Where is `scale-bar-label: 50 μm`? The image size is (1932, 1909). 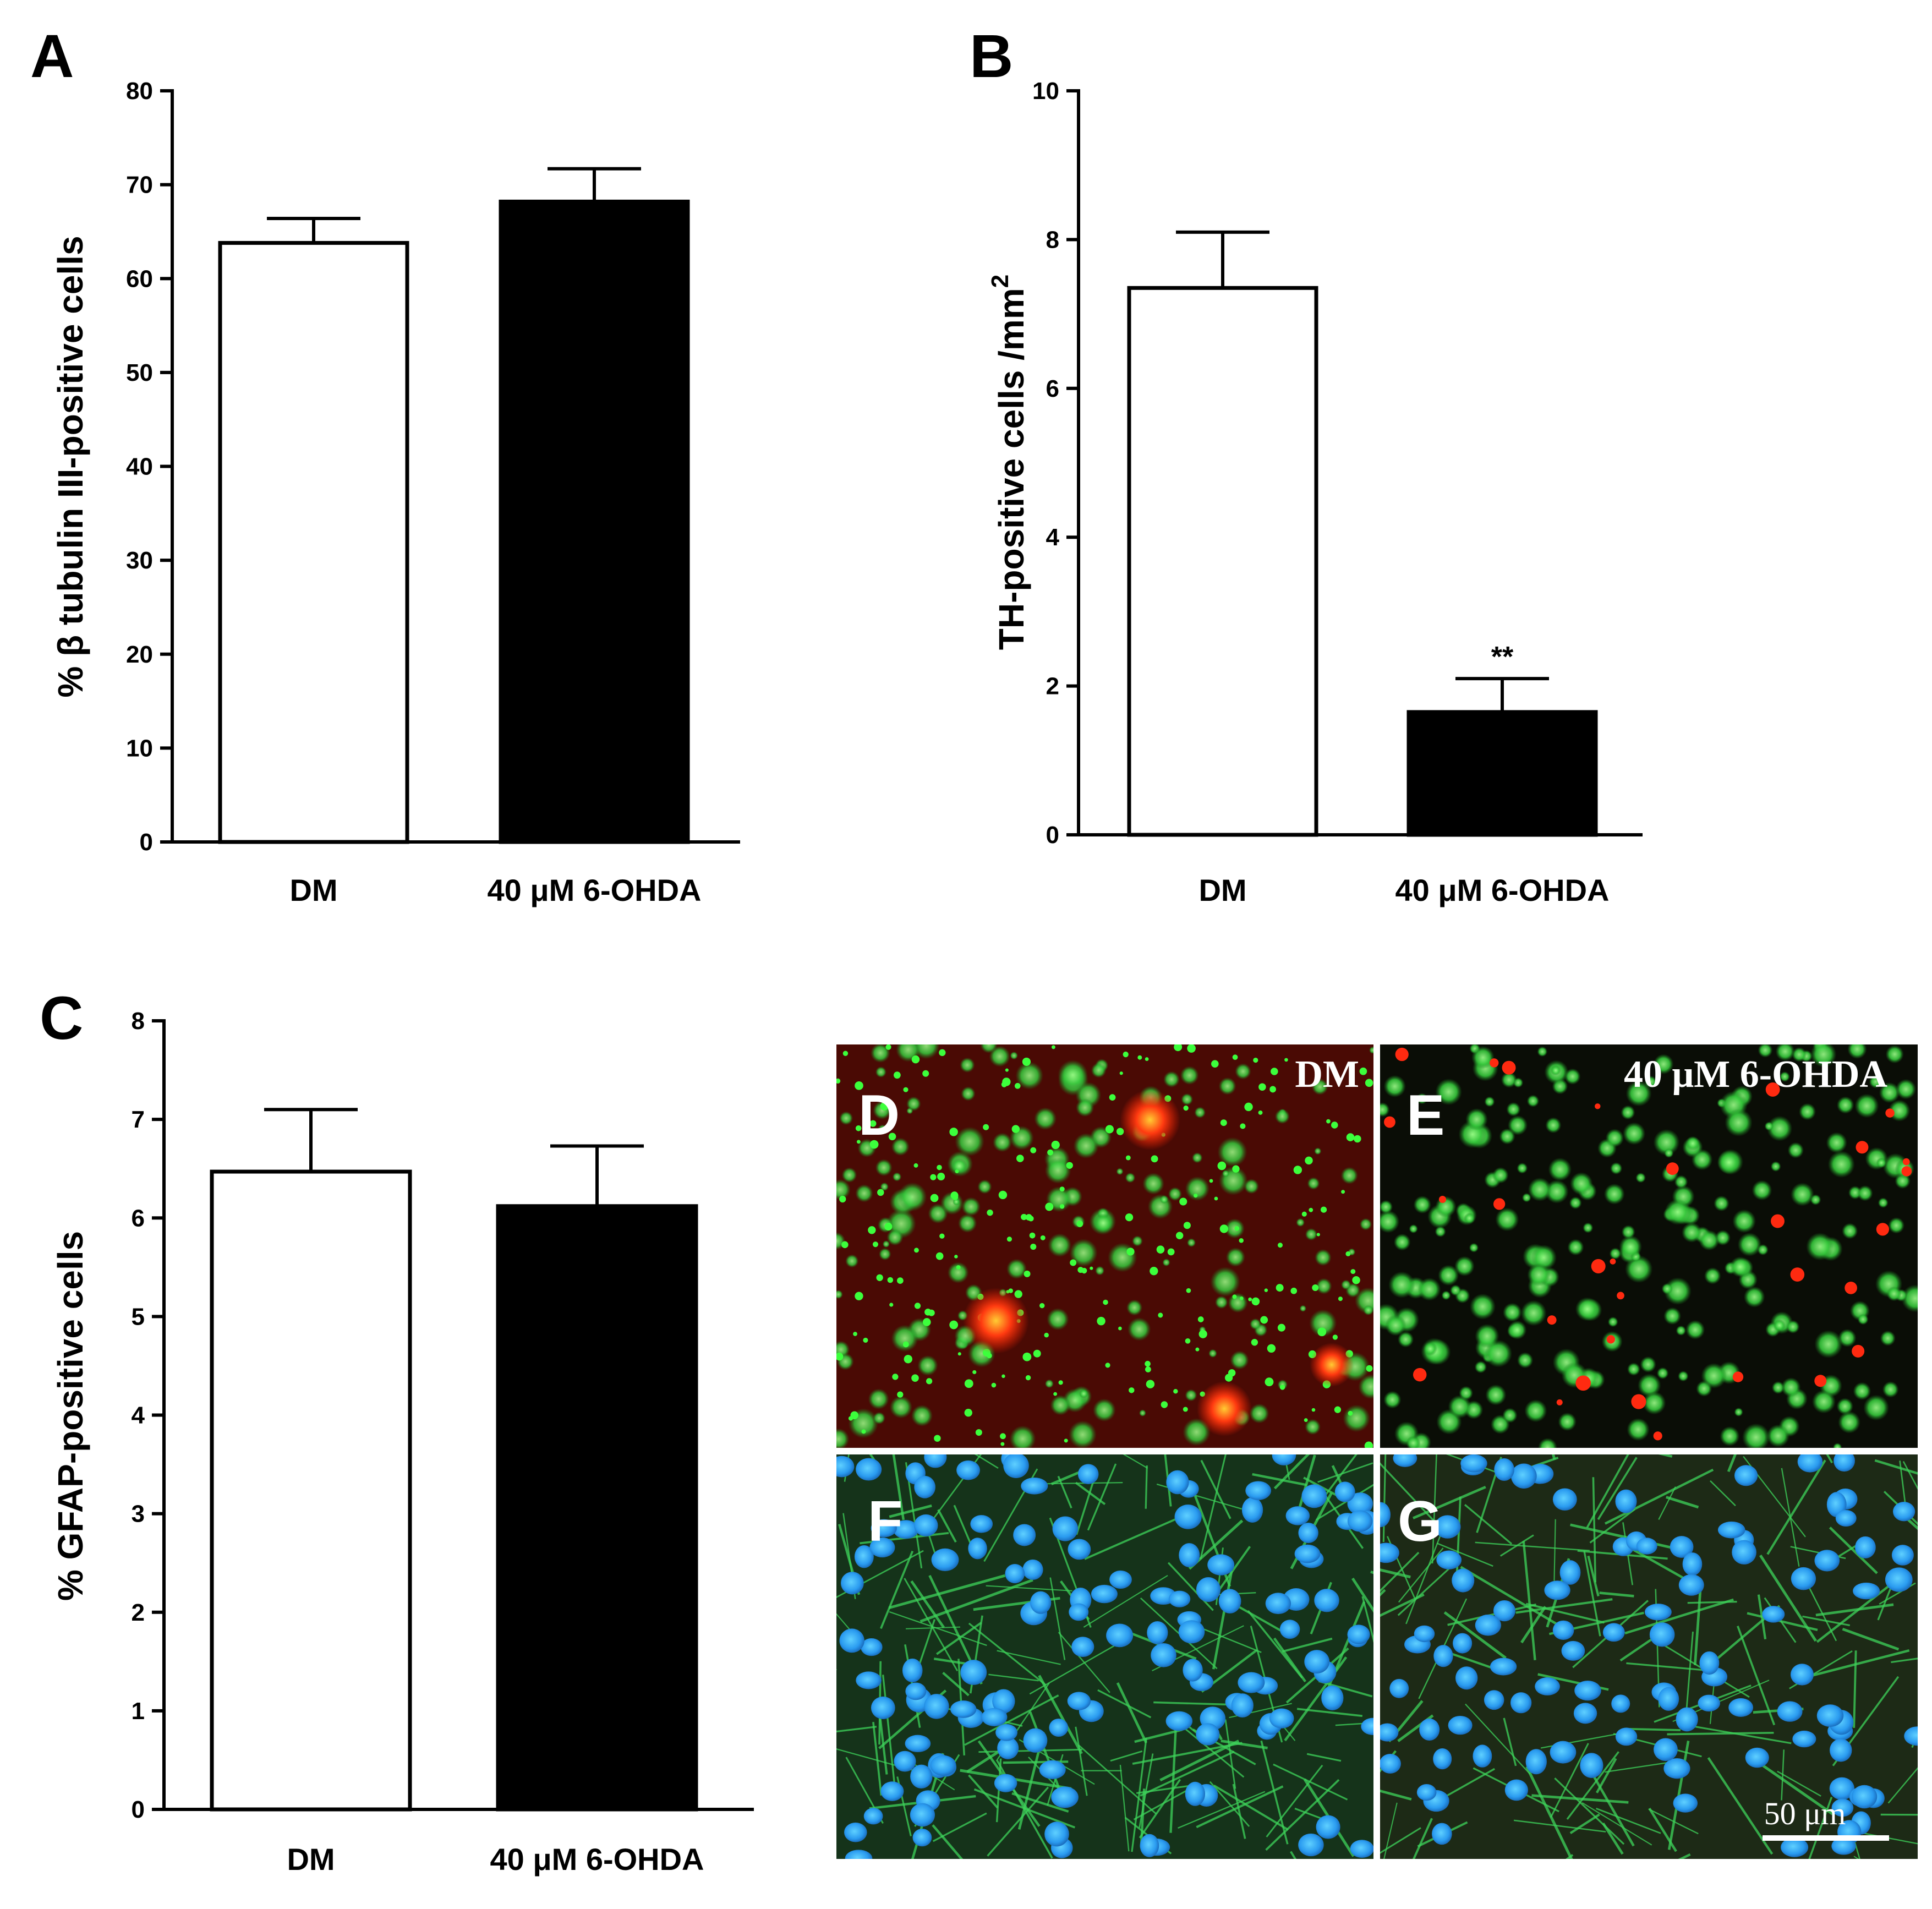
scale-bar-label: 50 μm is located at coordinates (1805, 1813).